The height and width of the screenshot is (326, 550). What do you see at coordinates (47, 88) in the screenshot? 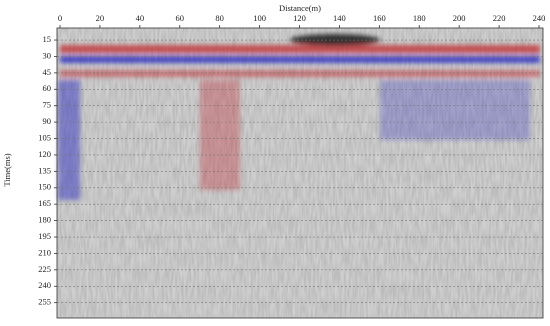
I see `y-tick-label: 60` at bounding box center [47, 88].